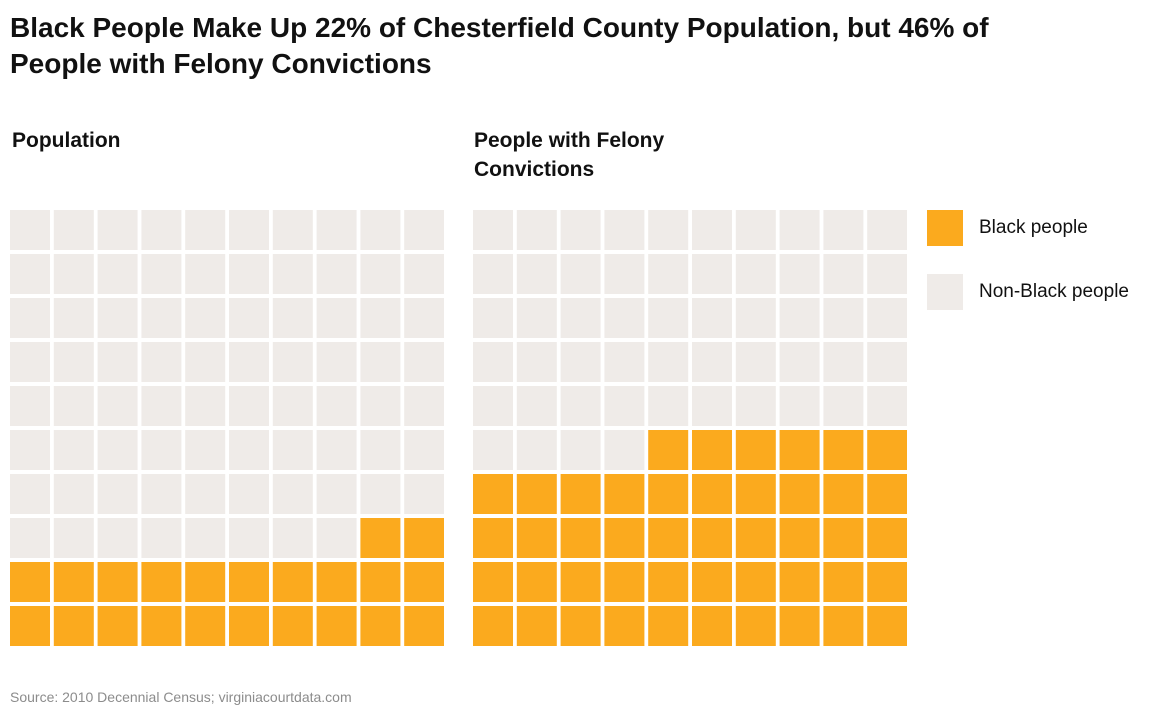 The width and height of the screenshot is (1160, 718). What do you see at coordinates (1042, 274) in the screenshot?
I see `legend: Black people Non-Black people` at bounding box center [1042, 274].